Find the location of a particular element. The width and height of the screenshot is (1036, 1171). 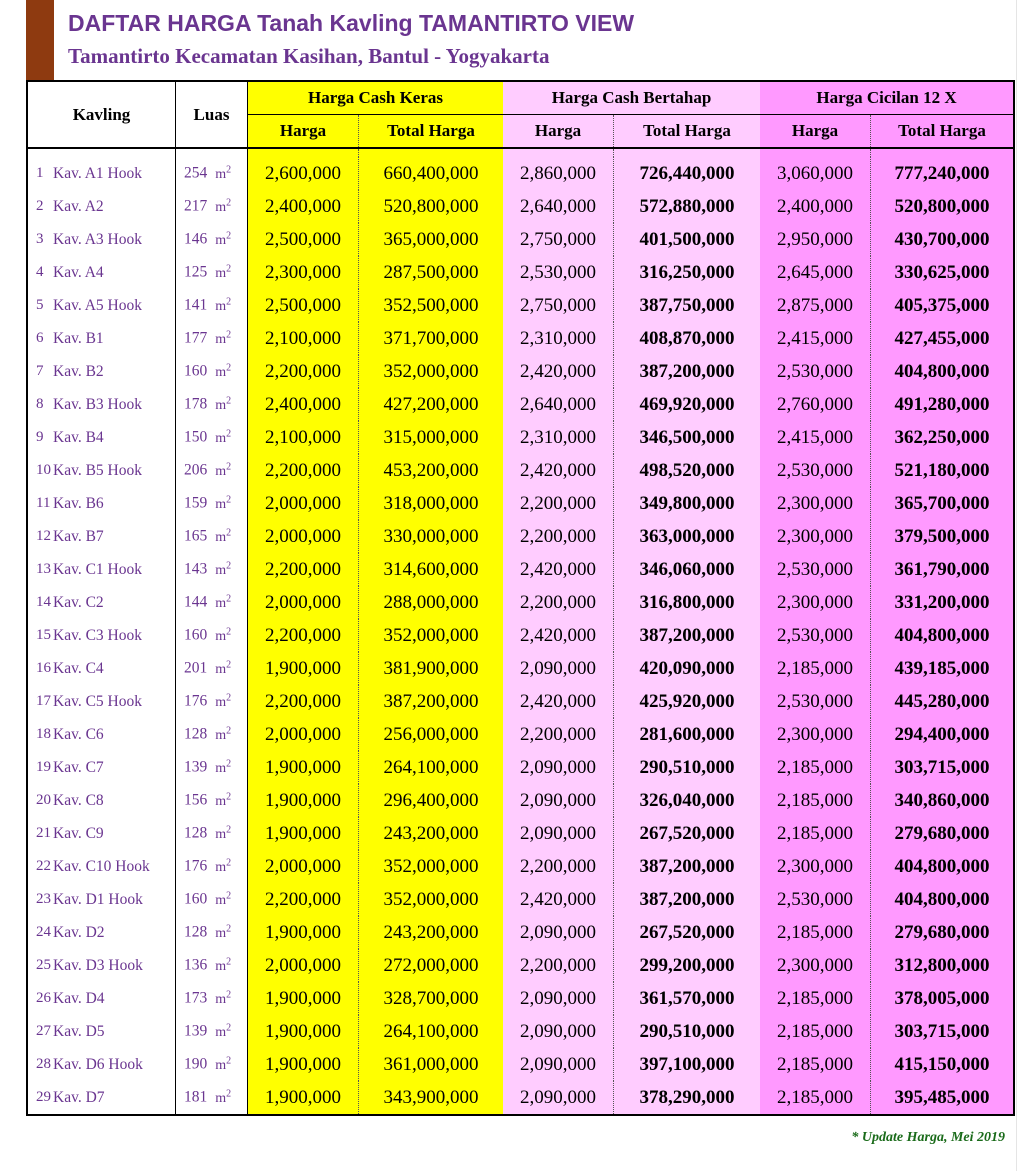

cash-keras-harga: 2,300,000 is located at coordinates (303, 272).